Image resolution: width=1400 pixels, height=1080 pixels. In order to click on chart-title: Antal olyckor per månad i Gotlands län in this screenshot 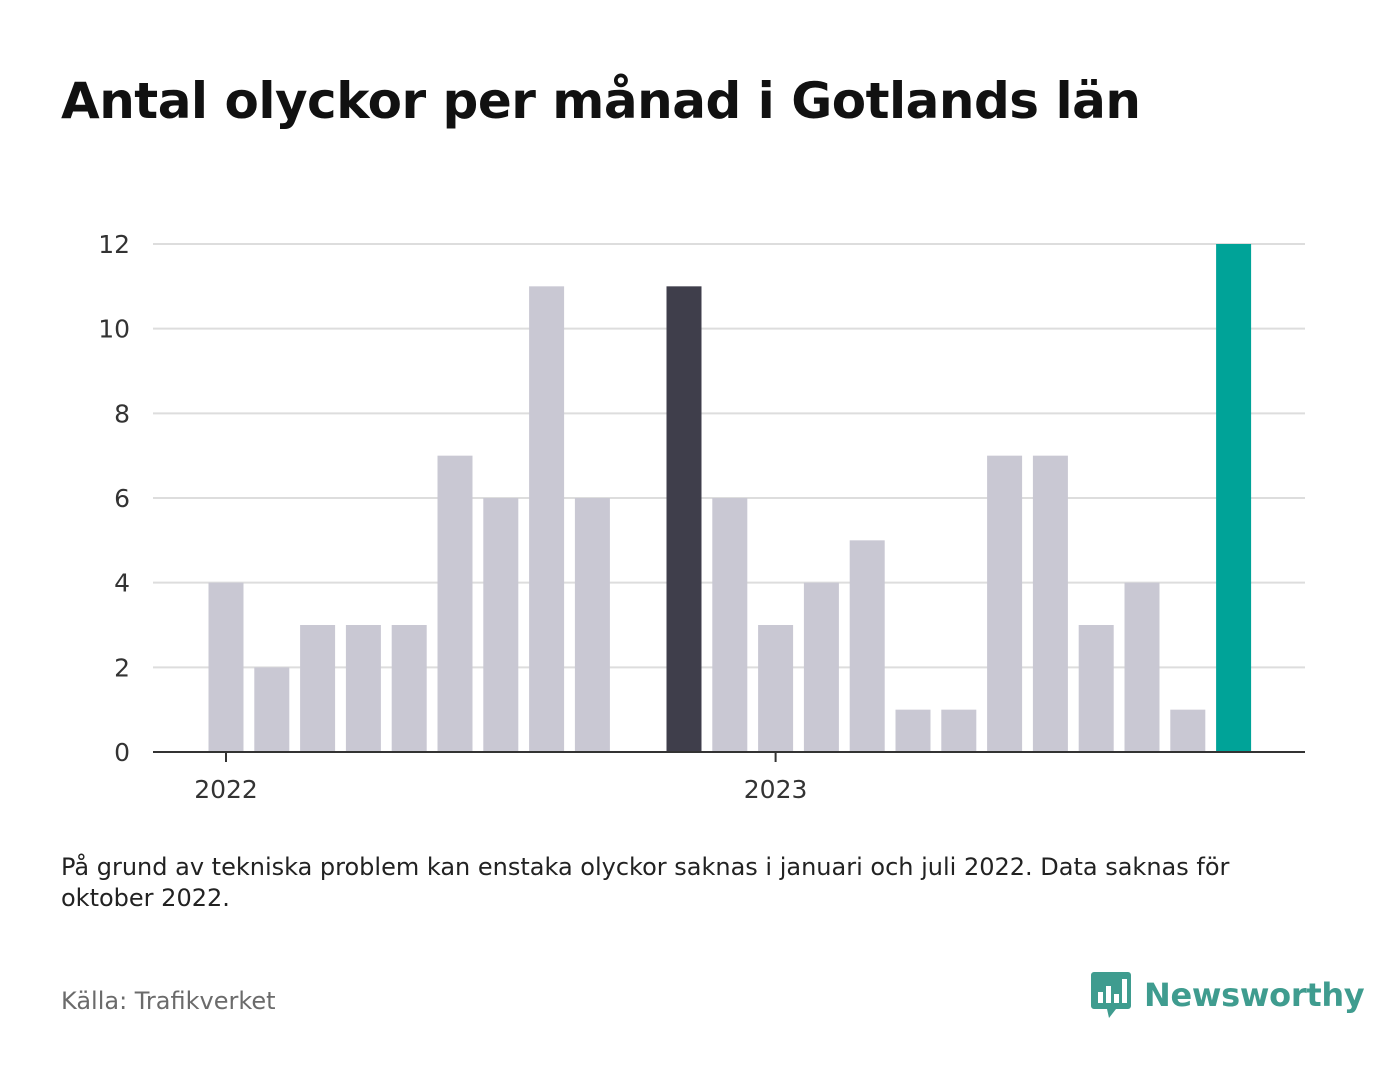, I will do `click(601, 101)`.